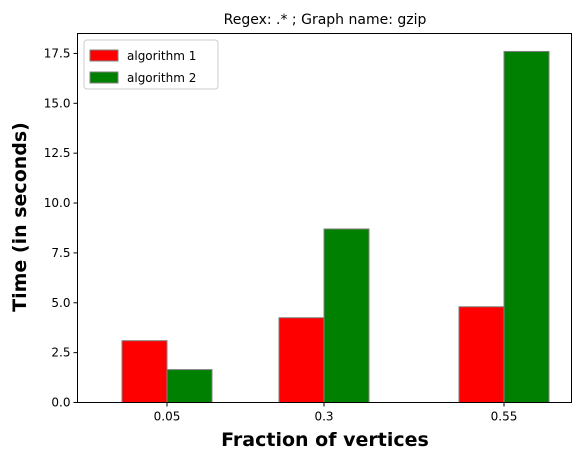 Image resolution: width=582 pixels, height=465 pixels. I want to click on y-tick-label: 0.0, so click(60, 403).